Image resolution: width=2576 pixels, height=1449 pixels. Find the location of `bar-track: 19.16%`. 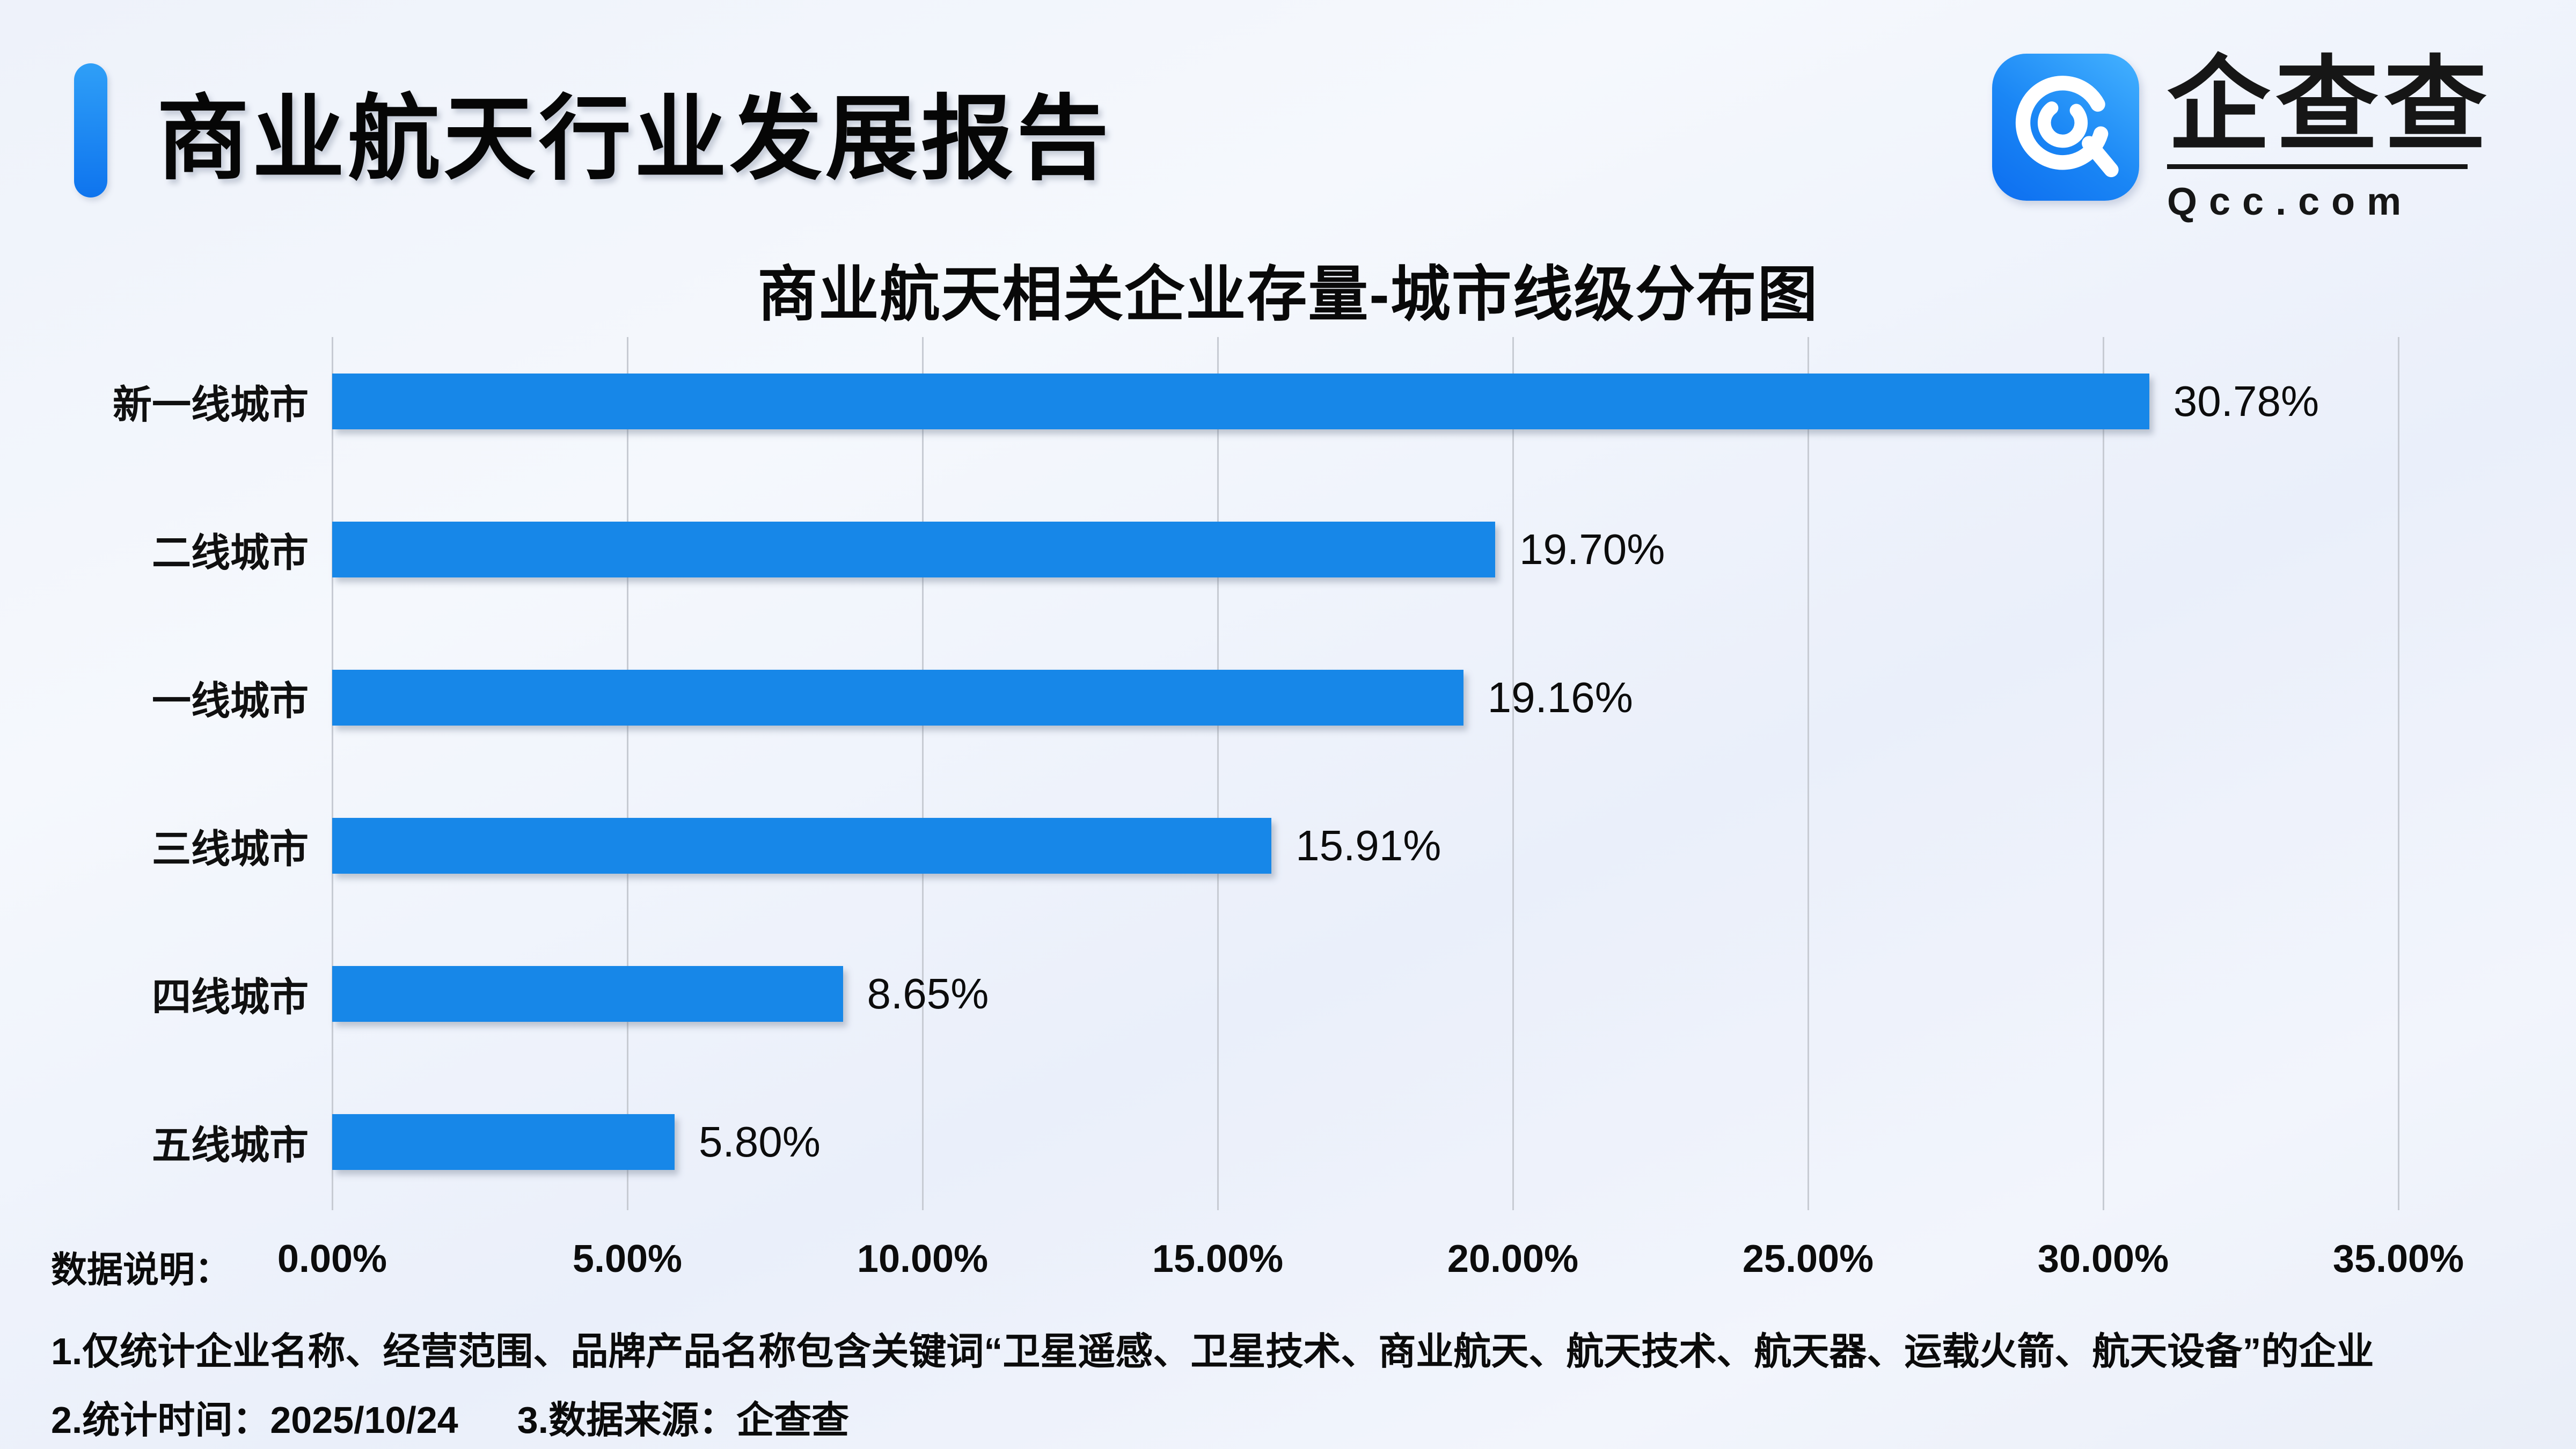

bar-track: 19.16% is located at coordinates (1365, 698).